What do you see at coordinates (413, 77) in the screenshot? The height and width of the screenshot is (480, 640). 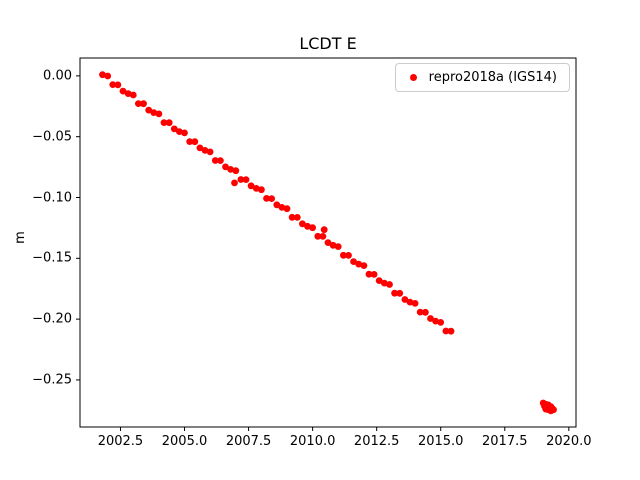 I see `legend-marker-dot-icon` at bounding box center [413, 77].